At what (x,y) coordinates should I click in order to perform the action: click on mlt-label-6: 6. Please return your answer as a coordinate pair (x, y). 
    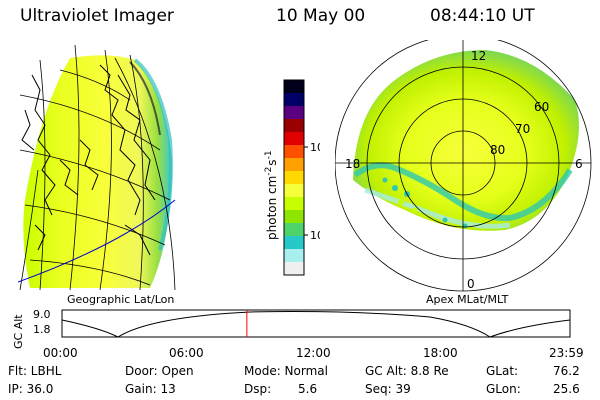
    Looking at the image, I should click on (579, 164).